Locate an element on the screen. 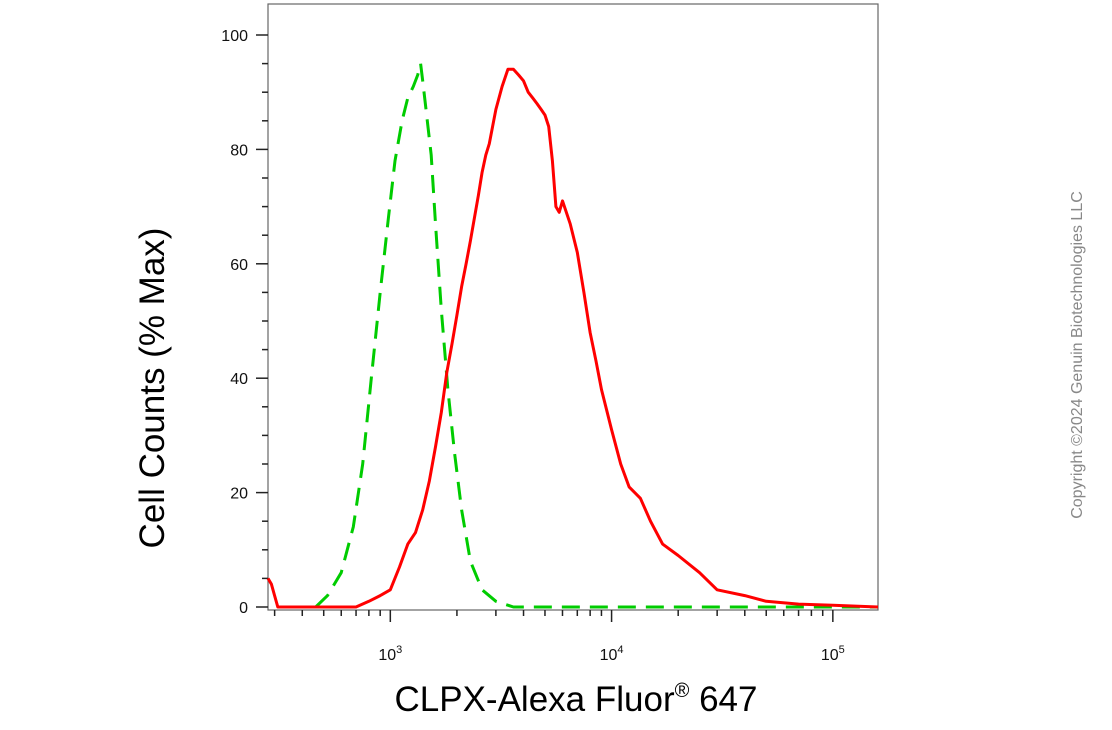  x-tick-label: 10⁴ is located at coordinates (612, 654).